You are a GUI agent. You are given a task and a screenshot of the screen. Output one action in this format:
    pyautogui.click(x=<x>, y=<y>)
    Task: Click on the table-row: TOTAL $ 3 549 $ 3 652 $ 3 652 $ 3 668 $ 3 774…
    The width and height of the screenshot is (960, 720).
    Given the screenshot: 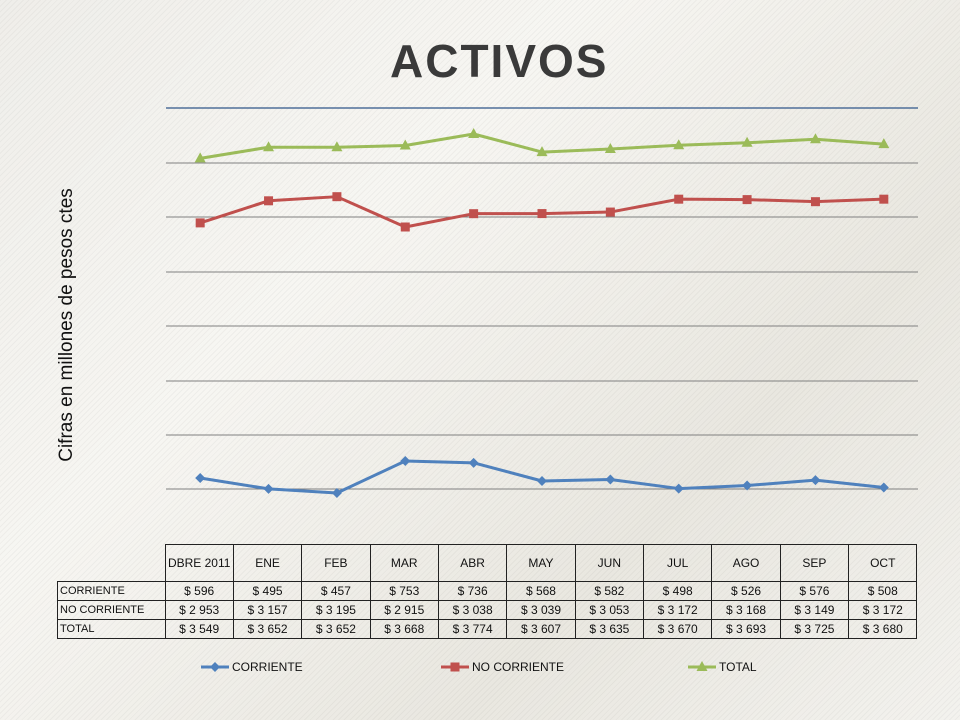 What is the action you would take?
    pyautogui.click(x=487, y=629)
    